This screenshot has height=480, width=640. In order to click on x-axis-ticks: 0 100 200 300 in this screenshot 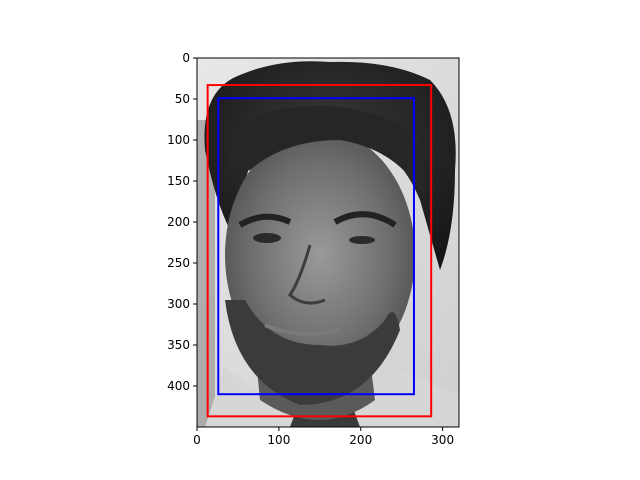, I will do `click(323, 437)`.